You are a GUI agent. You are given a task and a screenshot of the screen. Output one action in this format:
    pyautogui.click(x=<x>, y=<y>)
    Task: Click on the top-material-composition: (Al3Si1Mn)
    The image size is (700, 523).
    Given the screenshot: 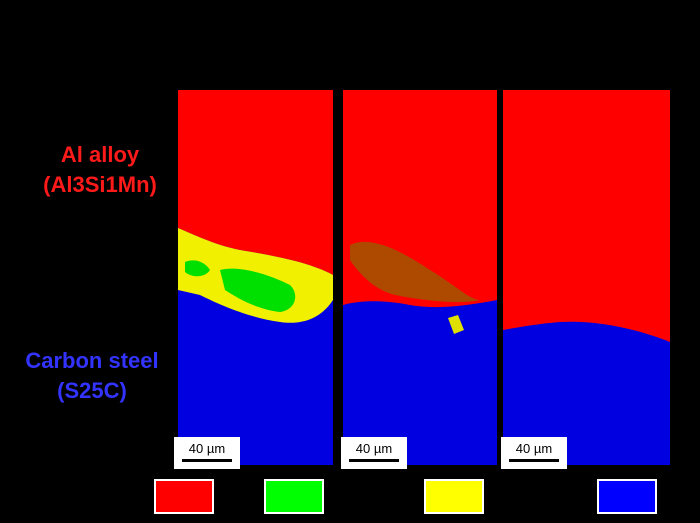 What is the action you would take?
    pyautogui.click(x=100, y=184)
    